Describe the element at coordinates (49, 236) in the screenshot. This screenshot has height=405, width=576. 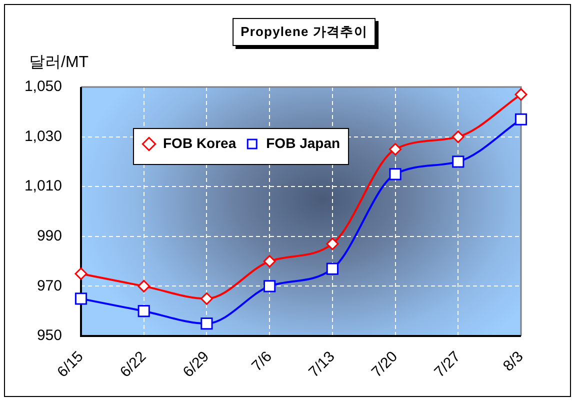
I see `y-tick-label: 990` at that location.